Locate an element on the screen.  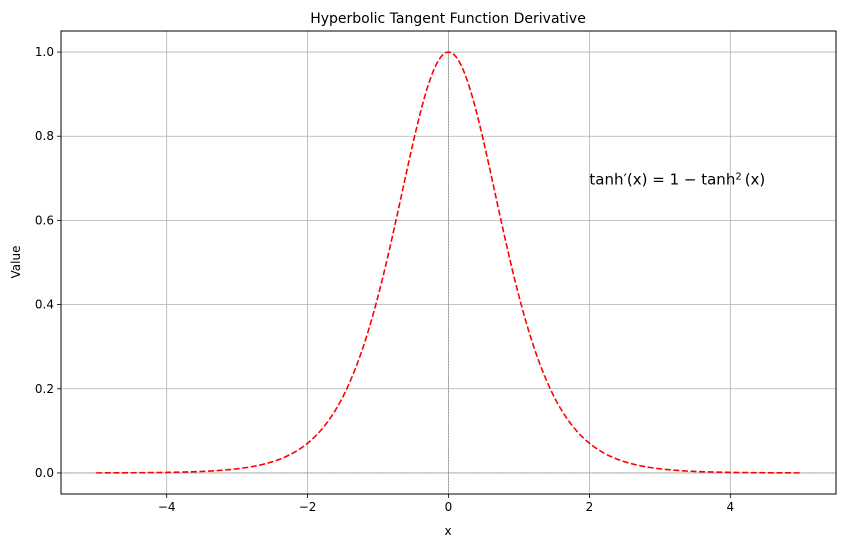
formula-main: tanh′(x) = 1 − tanh is located at coordinates (662, 179).